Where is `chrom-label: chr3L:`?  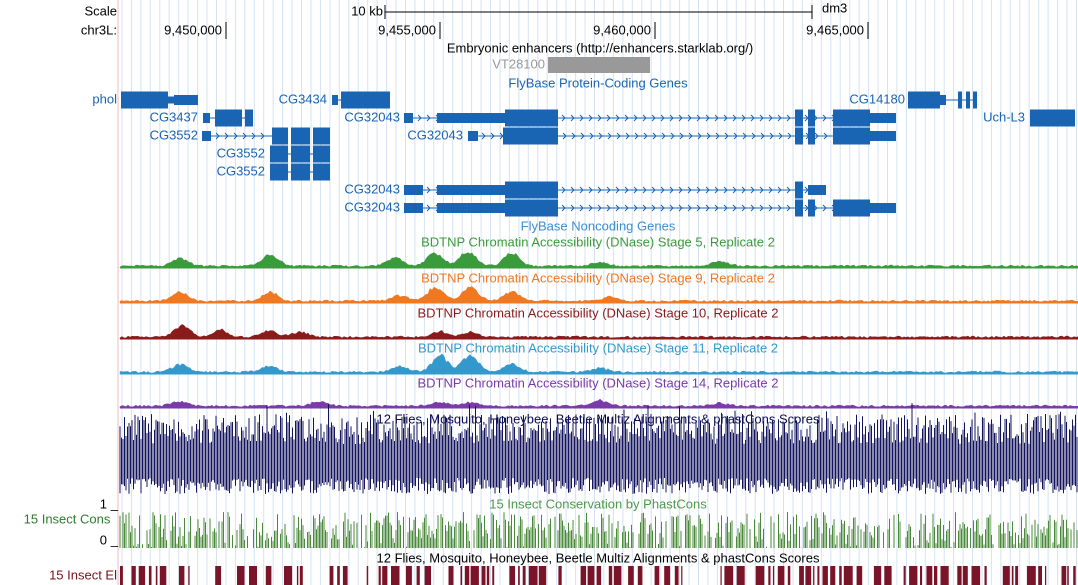
chrom-label: chr3L: is located at coordinates (99, 29).